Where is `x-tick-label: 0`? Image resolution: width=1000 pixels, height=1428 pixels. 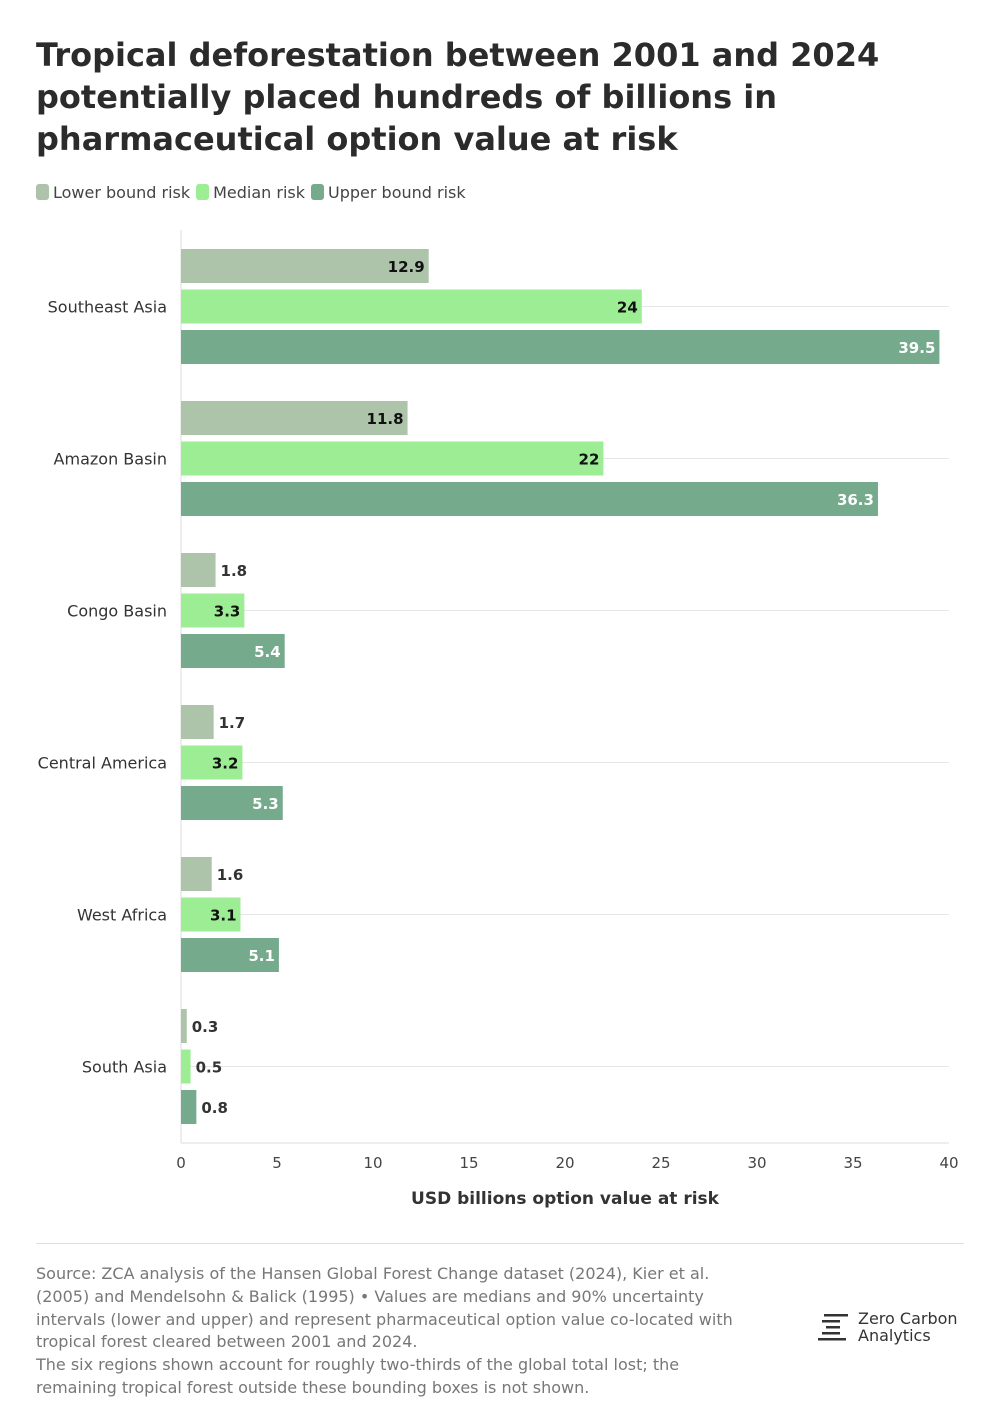
x-tick-label: 0 is located at coordinates (181, 1163).